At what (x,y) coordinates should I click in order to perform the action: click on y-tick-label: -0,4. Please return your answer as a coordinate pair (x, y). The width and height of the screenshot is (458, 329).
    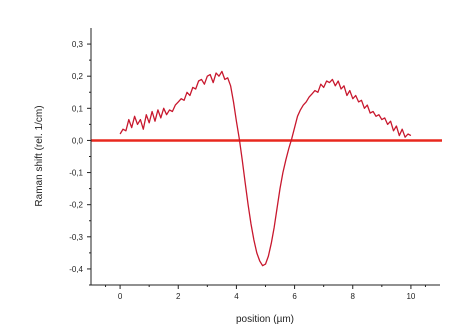
    Looking at the image, I should click on (76, 269).